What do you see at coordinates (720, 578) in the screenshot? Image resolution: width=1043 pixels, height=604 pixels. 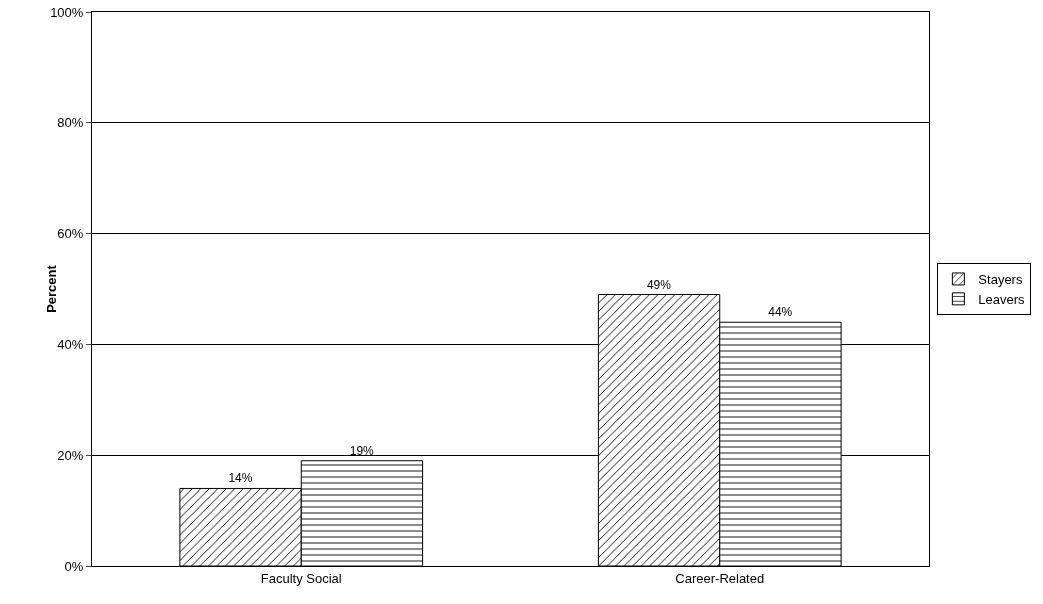 I see `x-tick-label: Career-Related` at bounding box center [720, 578].